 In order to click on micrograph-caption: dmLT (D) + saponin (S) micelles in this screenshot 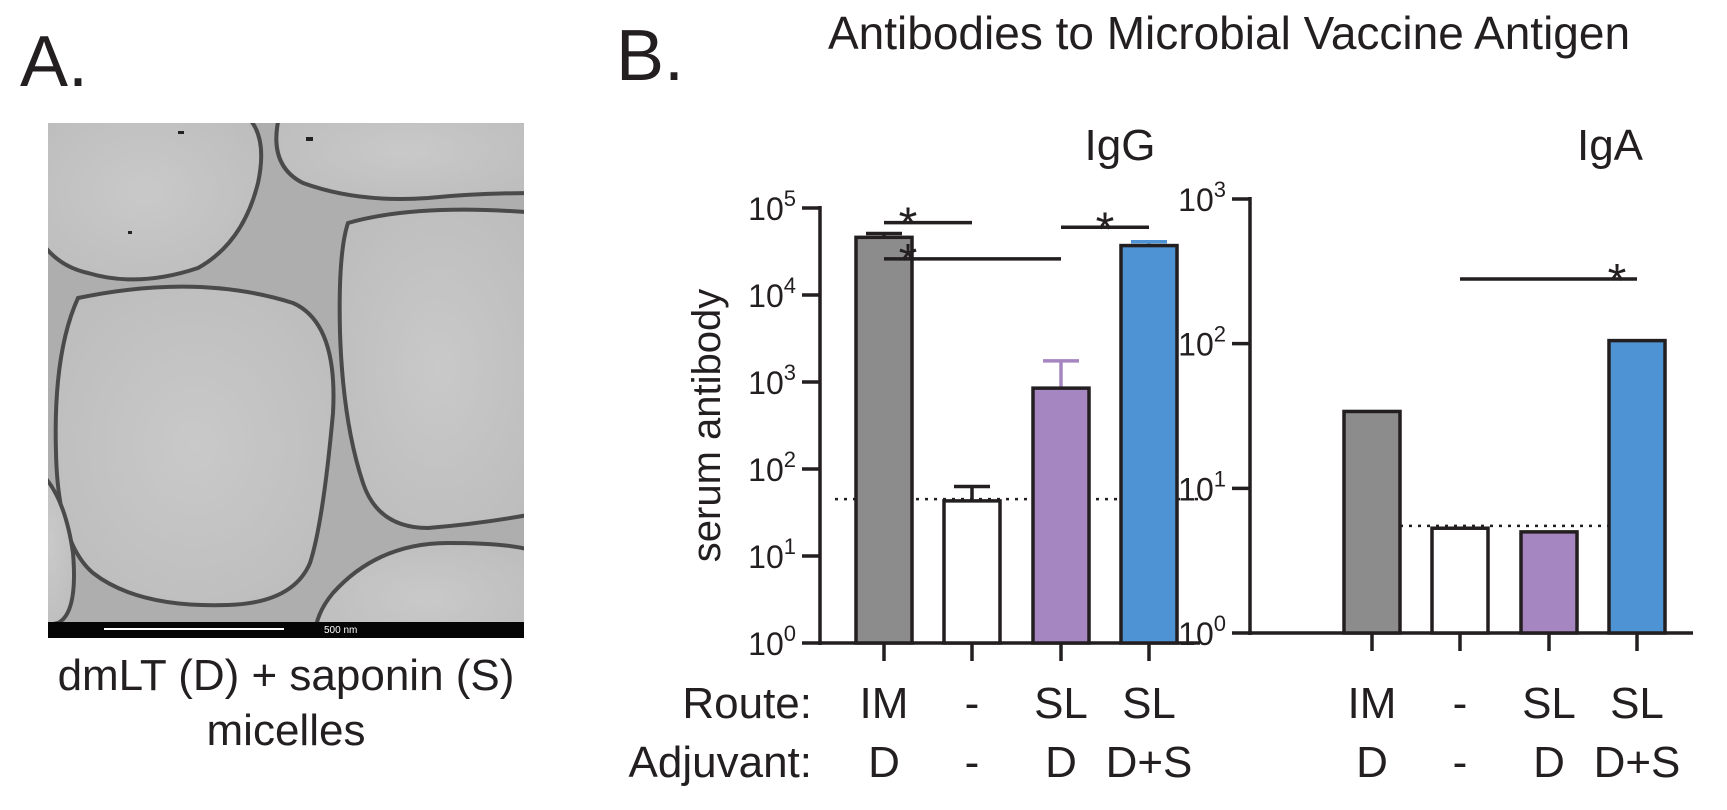, I will do `click(286, 703)`.